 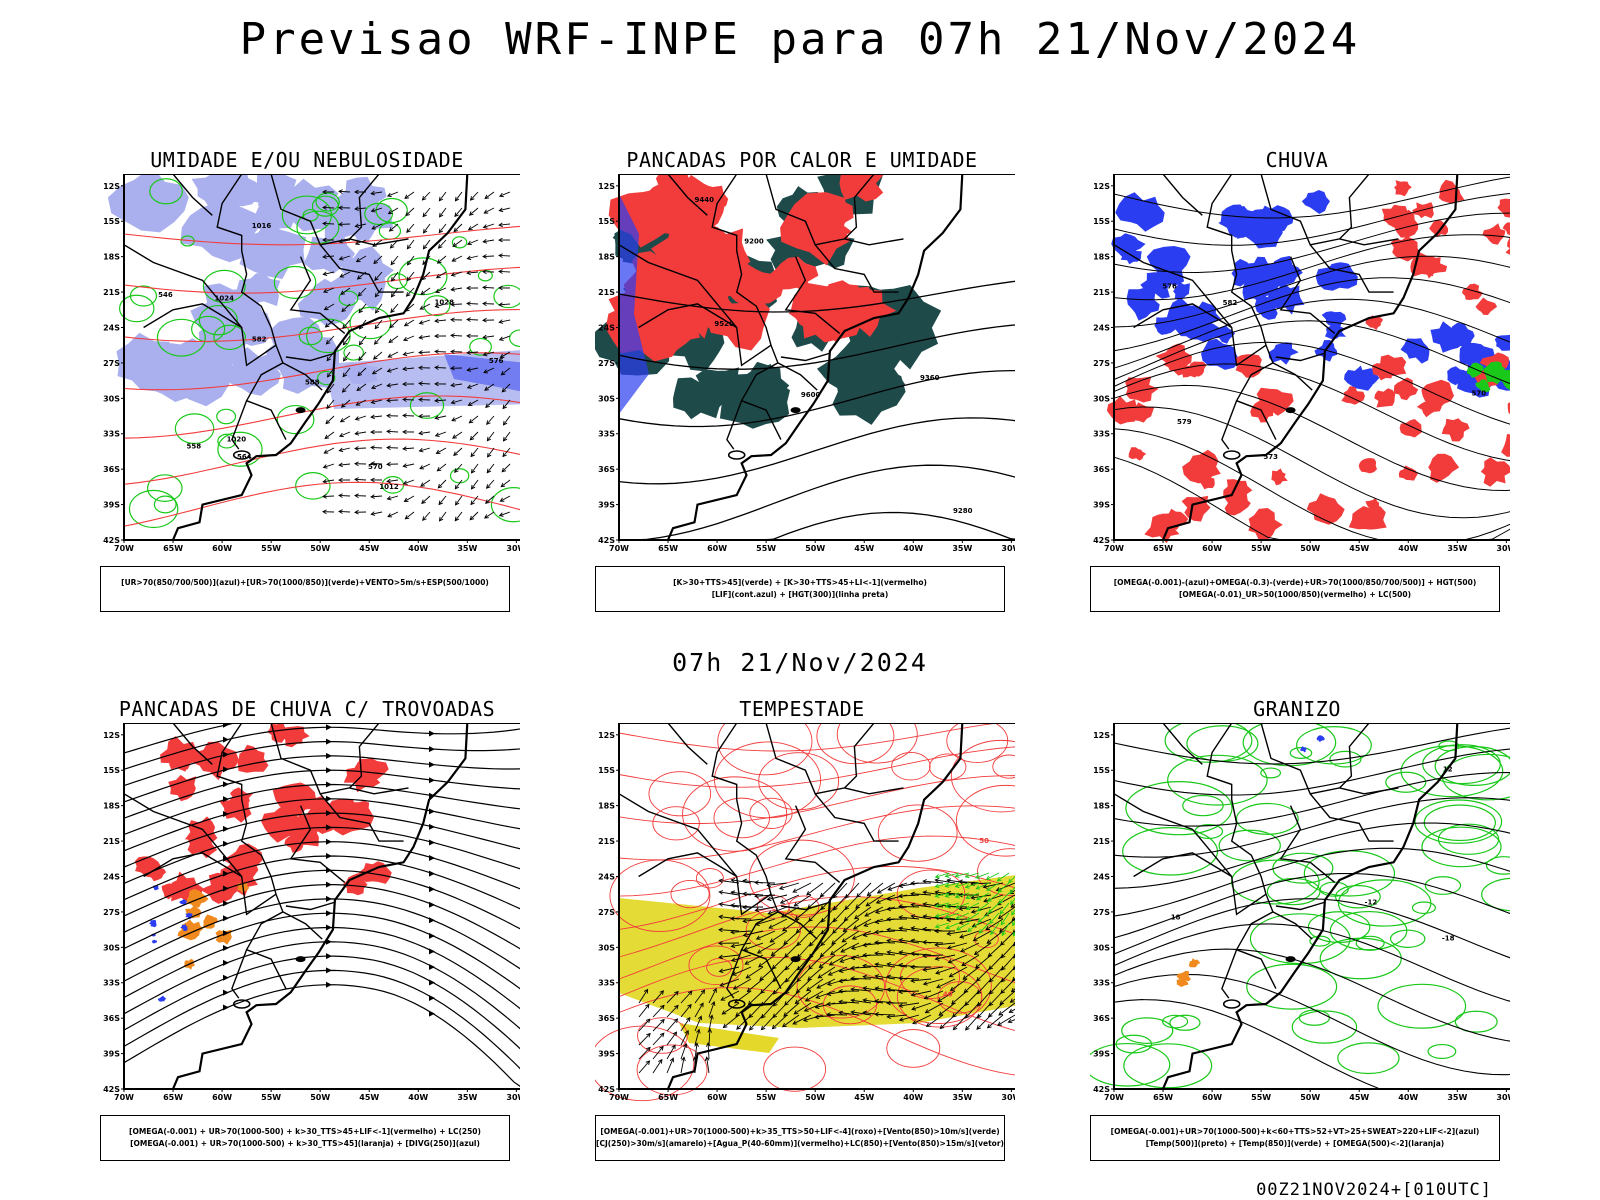 What do you see at coordinates (1194, 963) in the screenshot?
I see `omega500-area` at bounding box center [1194, 963].